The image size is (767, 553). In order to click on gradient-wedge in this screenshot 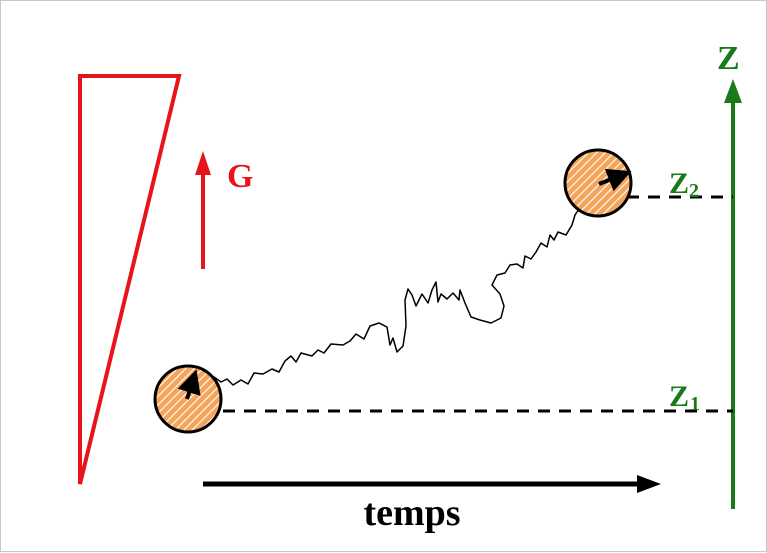, I will do `click(130, 279)`.